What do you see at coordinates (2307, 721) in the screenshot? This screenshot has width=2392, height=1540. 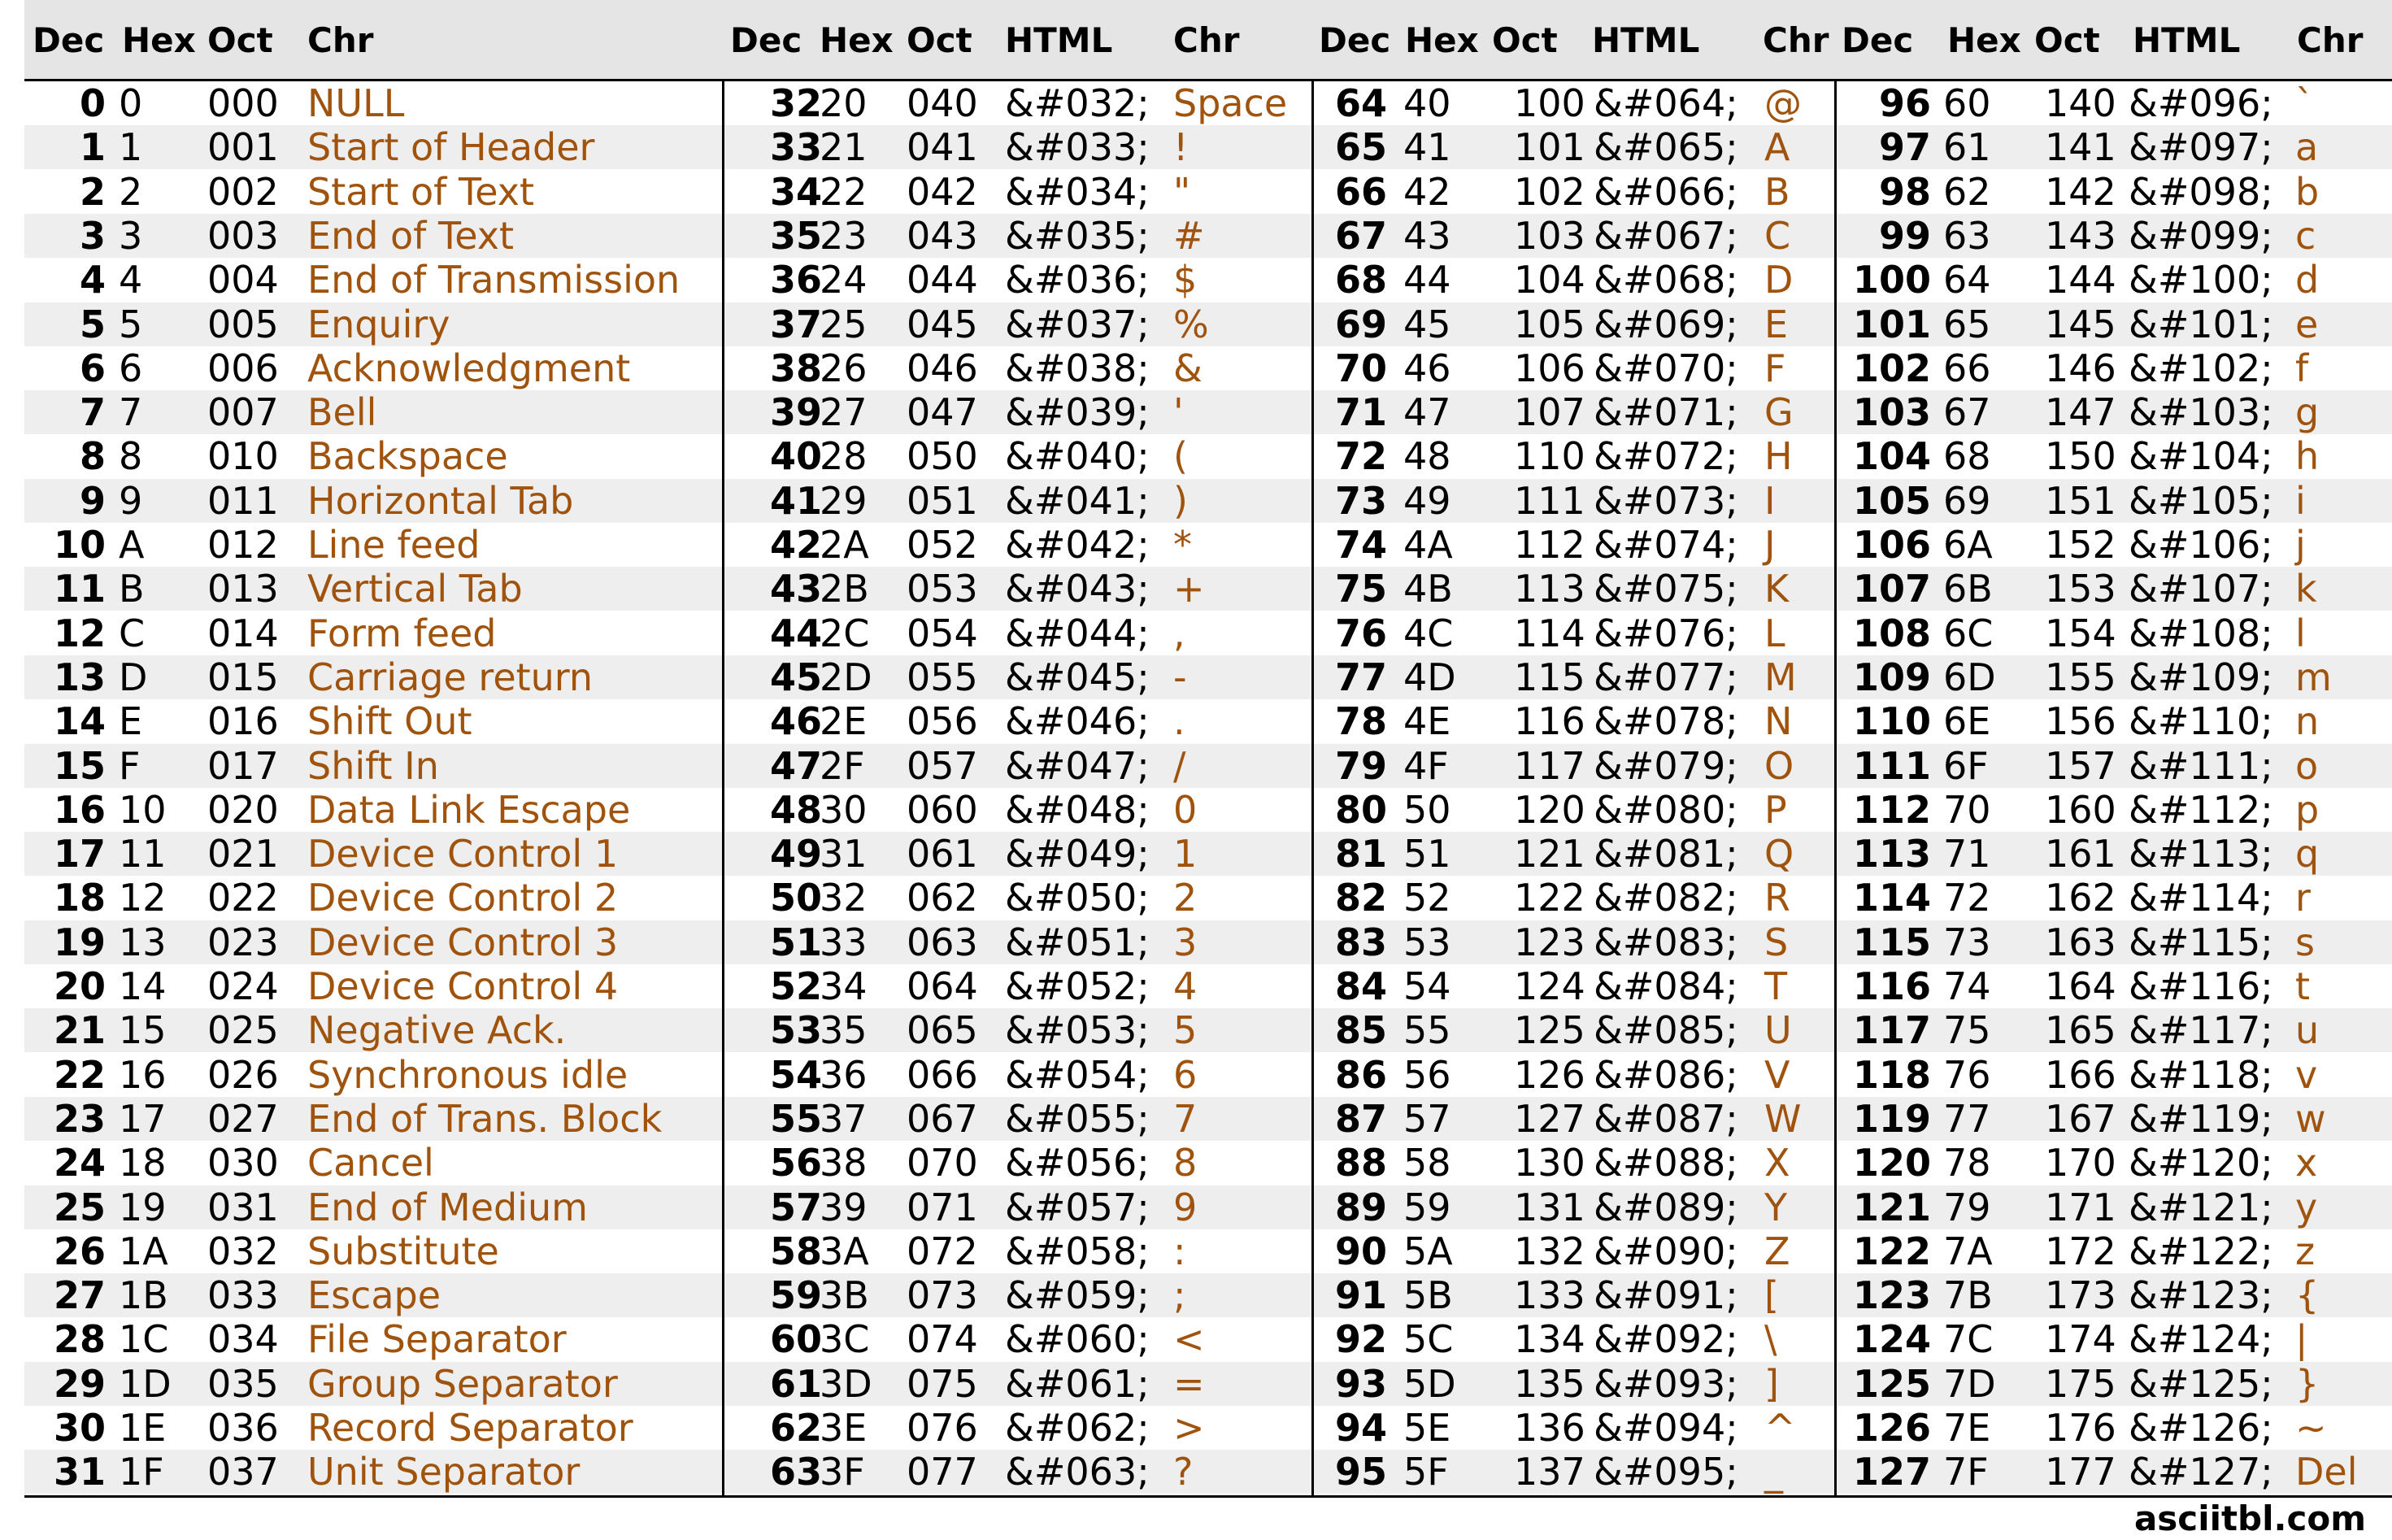 I see `cell-chr: n` at bounding box center [2307, 721].